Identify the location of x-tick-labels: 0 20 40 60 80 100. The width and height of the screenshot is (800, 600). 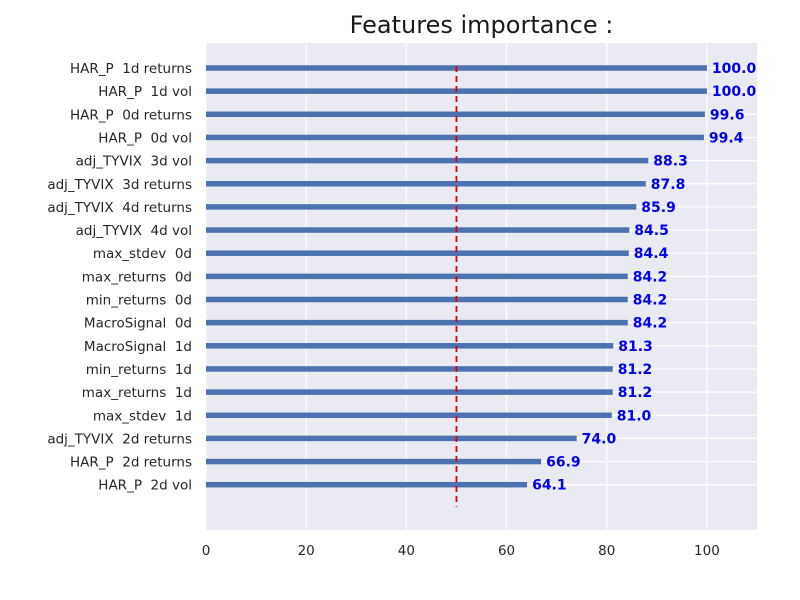
(461, 551).